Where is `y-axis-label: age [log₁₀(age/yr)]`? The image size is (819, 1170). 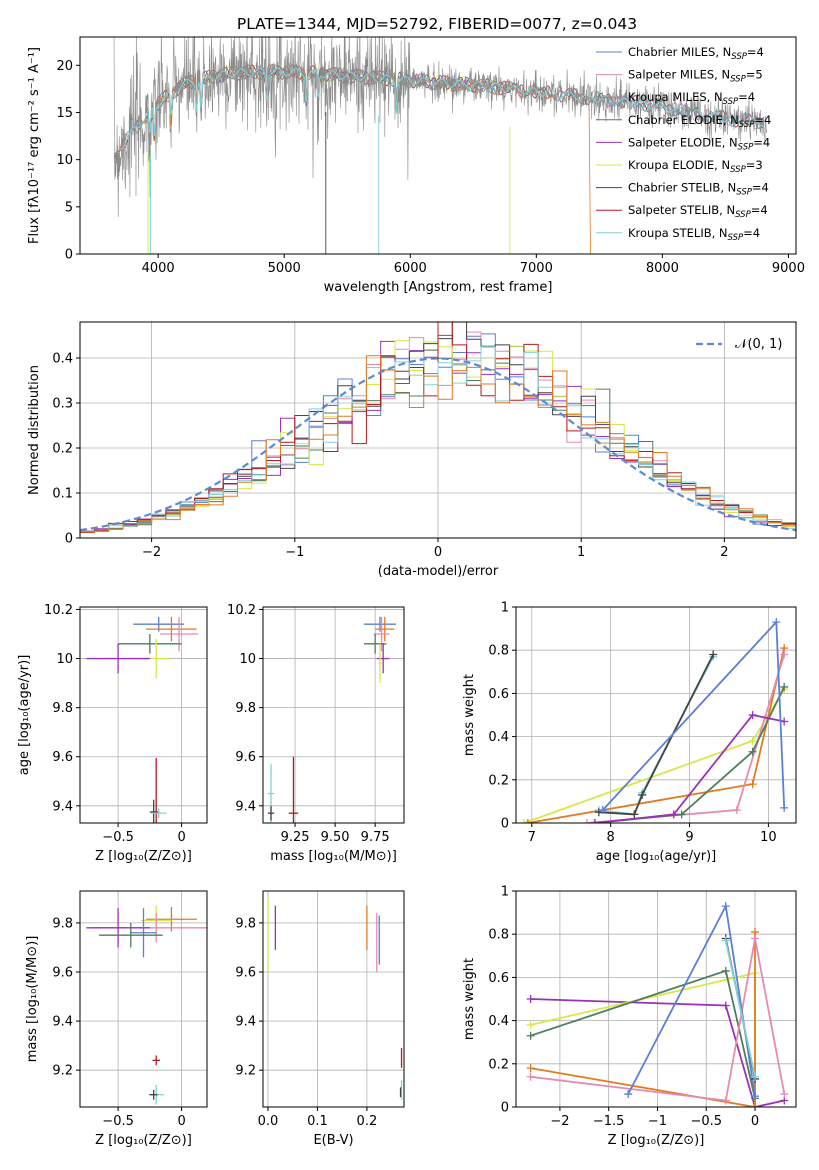
y-axis-label: age [log₁₀(age/yr)] is located at coordinates (24, 715).